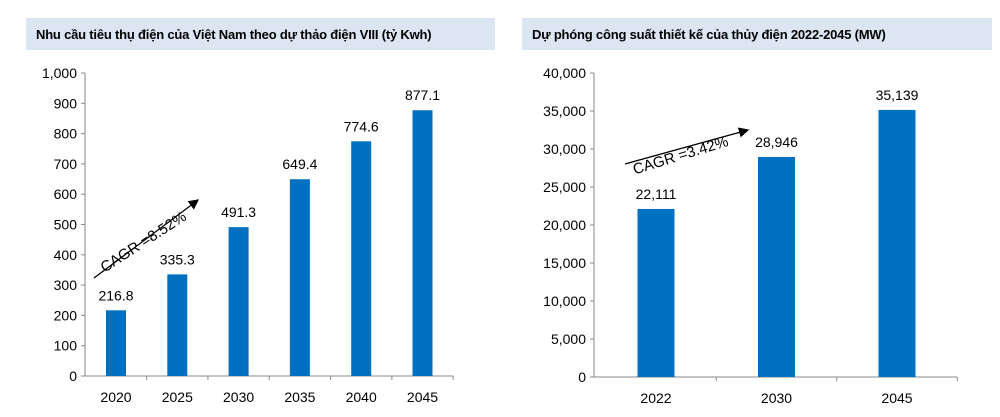  I want to click on y-tick-label: 200, so click(66, 315).